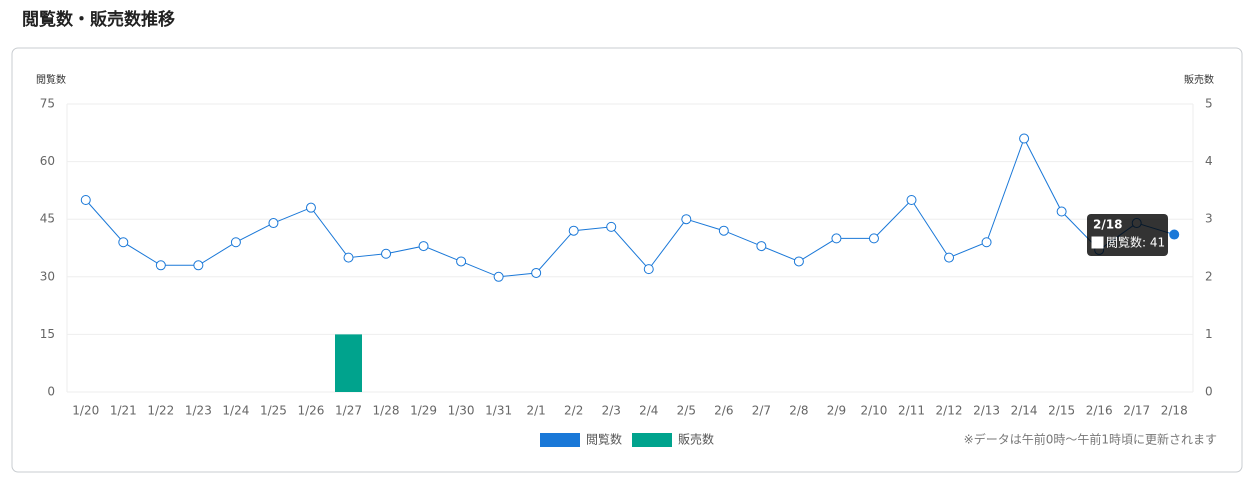 This screenshot has height=484, width=1254. I want to click on x-tick-label: 2/7, so click(761, 411).